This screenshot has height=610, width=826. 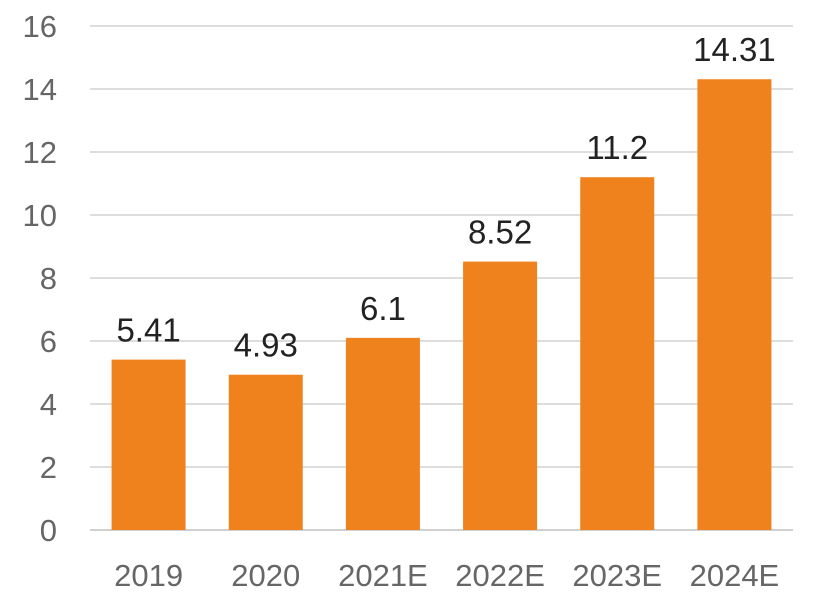 I want to click on y-tick-label: 16, so click(x=40, y=26).